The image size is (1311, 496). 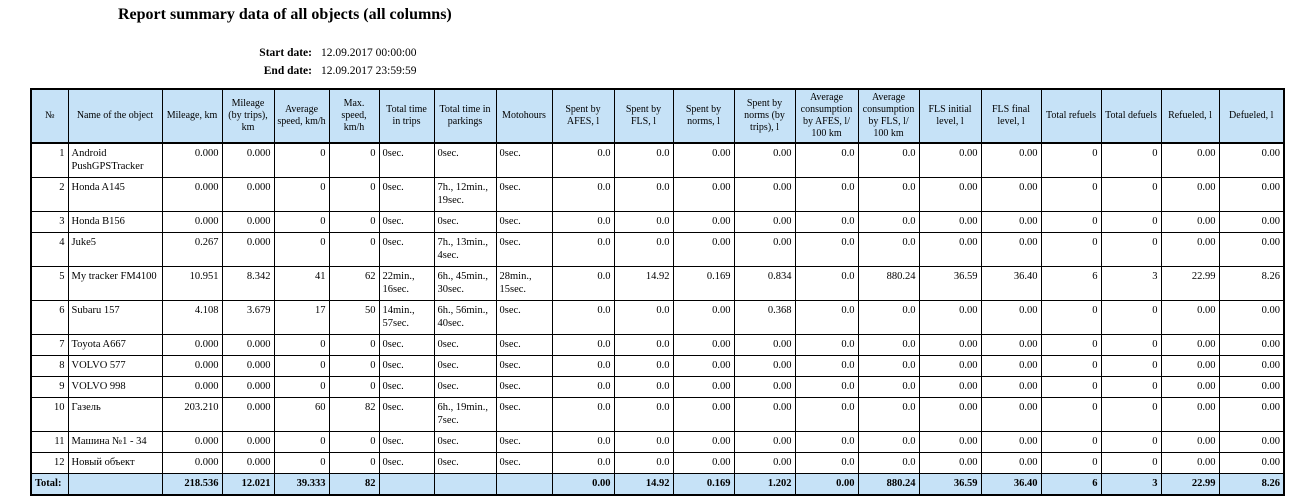 I want to click on column-header-15: FLS initial level, l, so click(x=950, y=116).